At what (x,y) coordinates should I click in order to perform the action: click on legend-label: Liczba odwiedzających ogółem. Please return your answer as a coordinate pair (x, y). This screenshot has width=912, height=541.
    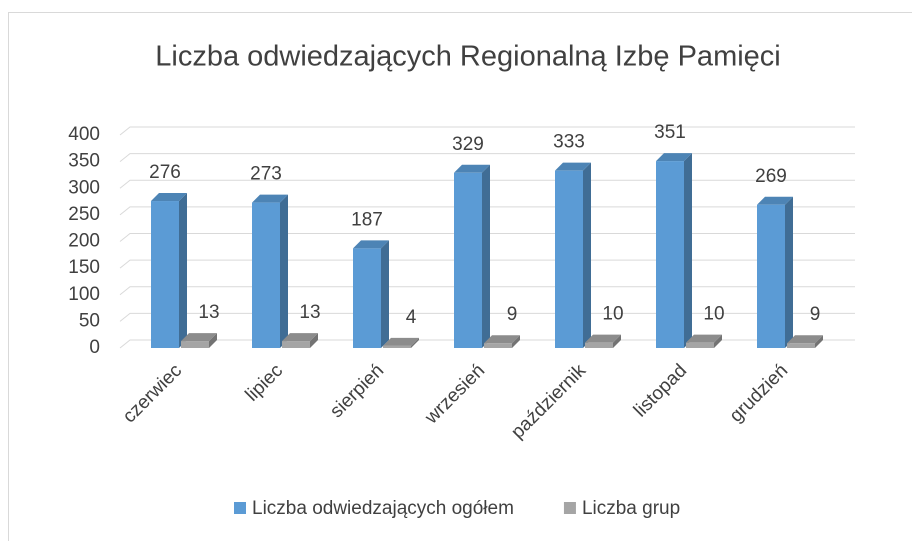
    Looking at the image, I should click on (383, 508).